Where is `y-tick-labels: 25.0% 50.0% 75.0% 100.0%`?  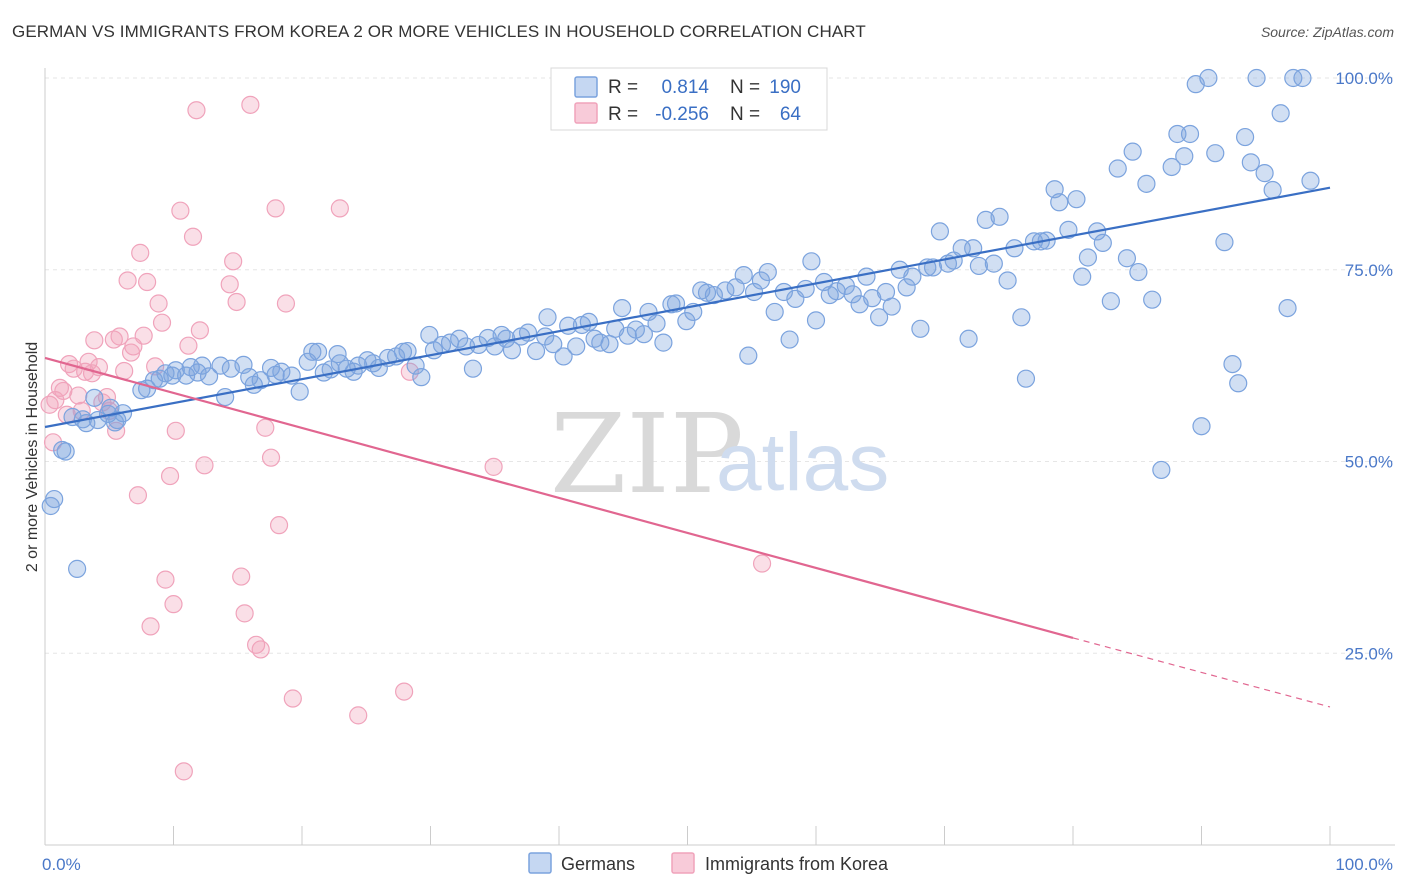
y-tick-labels: 25.0% 50.0% 75.0% 100.0% is located at coordinates (1364, 366).